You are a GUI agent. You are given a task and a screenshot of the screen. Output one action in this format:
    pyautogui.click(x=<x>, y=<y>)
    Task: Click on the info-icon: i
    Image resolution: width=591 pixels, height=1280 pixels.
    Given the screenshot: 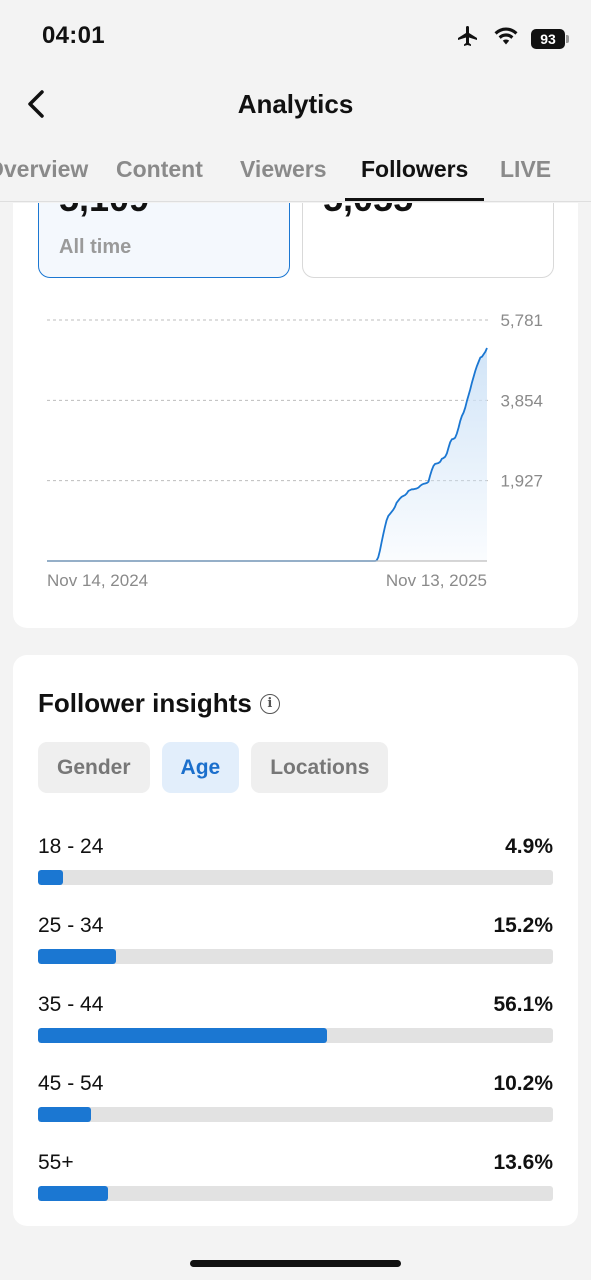 What is the action you would take?
    pyautogui.click(x=269, y=703)
    